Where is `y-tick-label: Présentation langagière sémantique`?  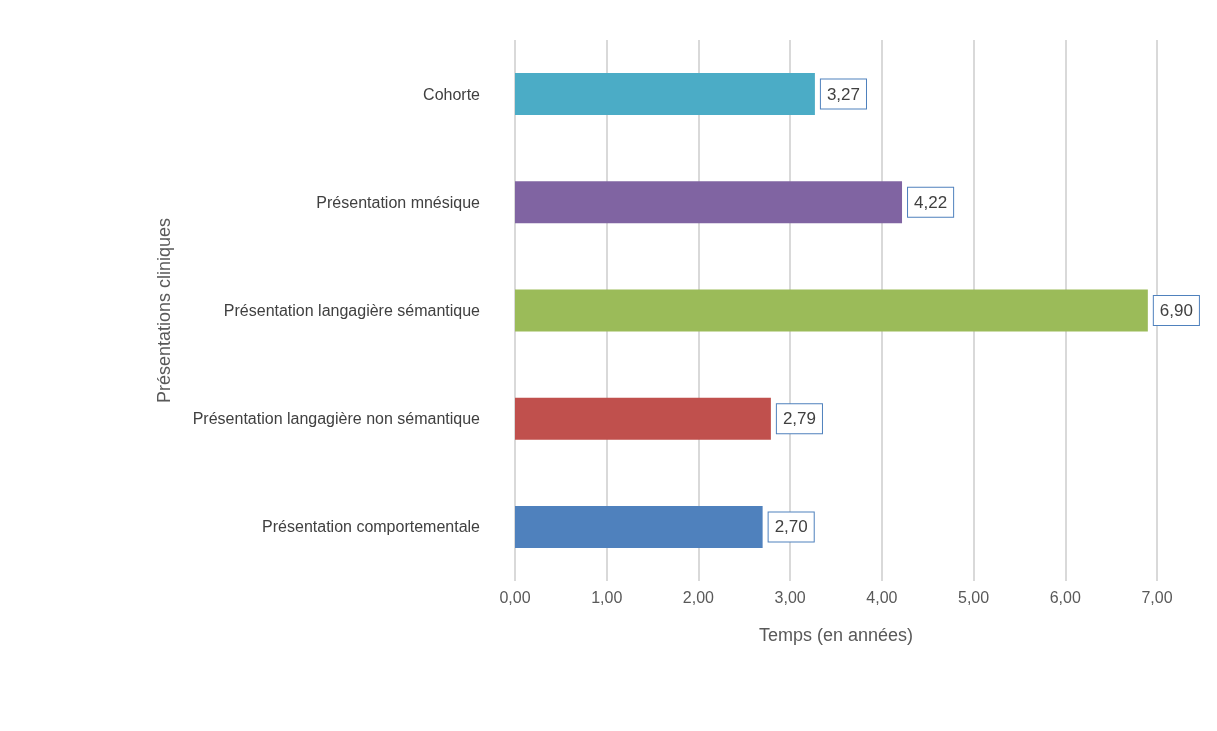 y-tick-label: Présentation langagière sémantique is located at coordinates (352, 310).